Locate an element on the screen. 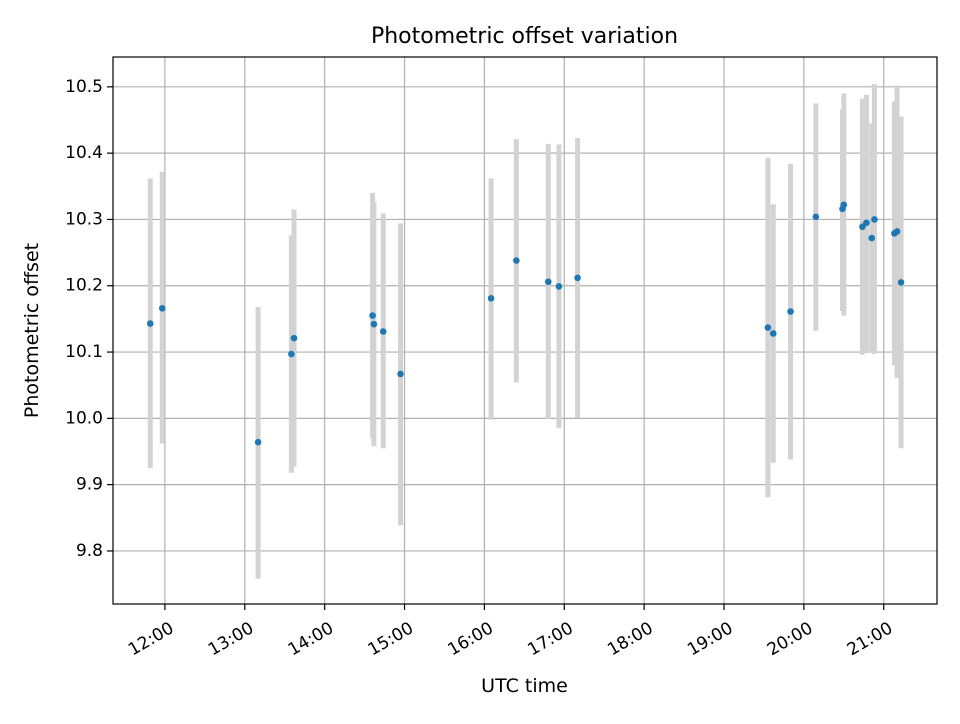 The height and width of the screenshot is (724, 960). chart-title: Photometric offset variation is located at coordinates (524, 36).